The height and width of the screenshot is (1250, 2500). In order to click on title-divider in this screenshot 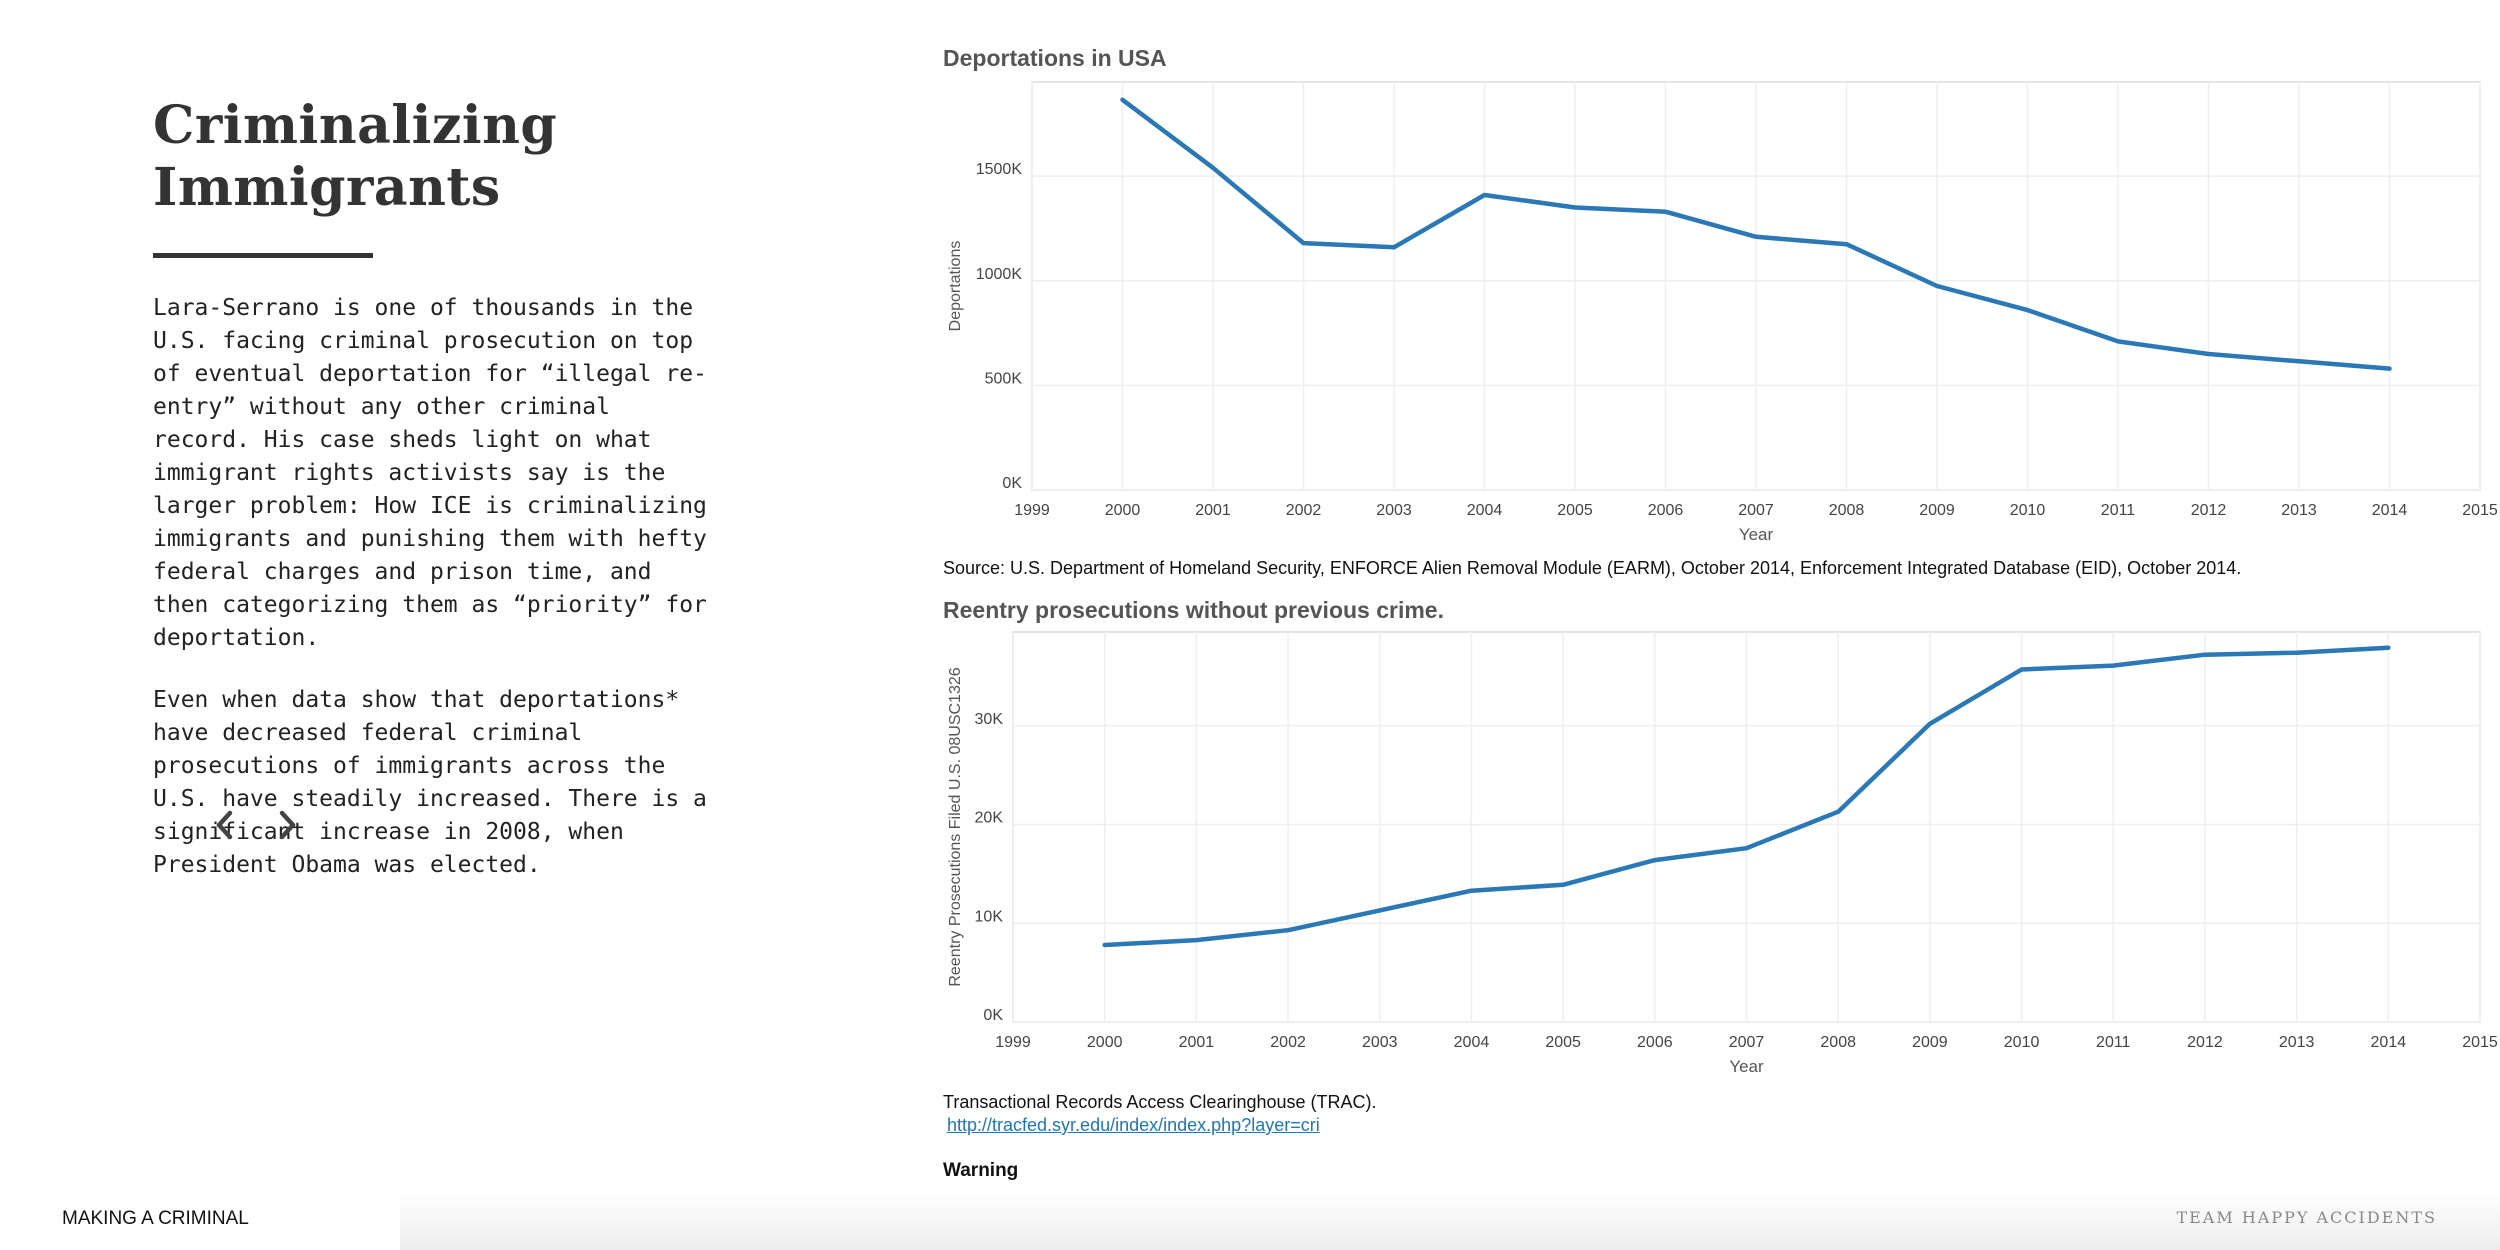, I will do `click(263, 255)`.